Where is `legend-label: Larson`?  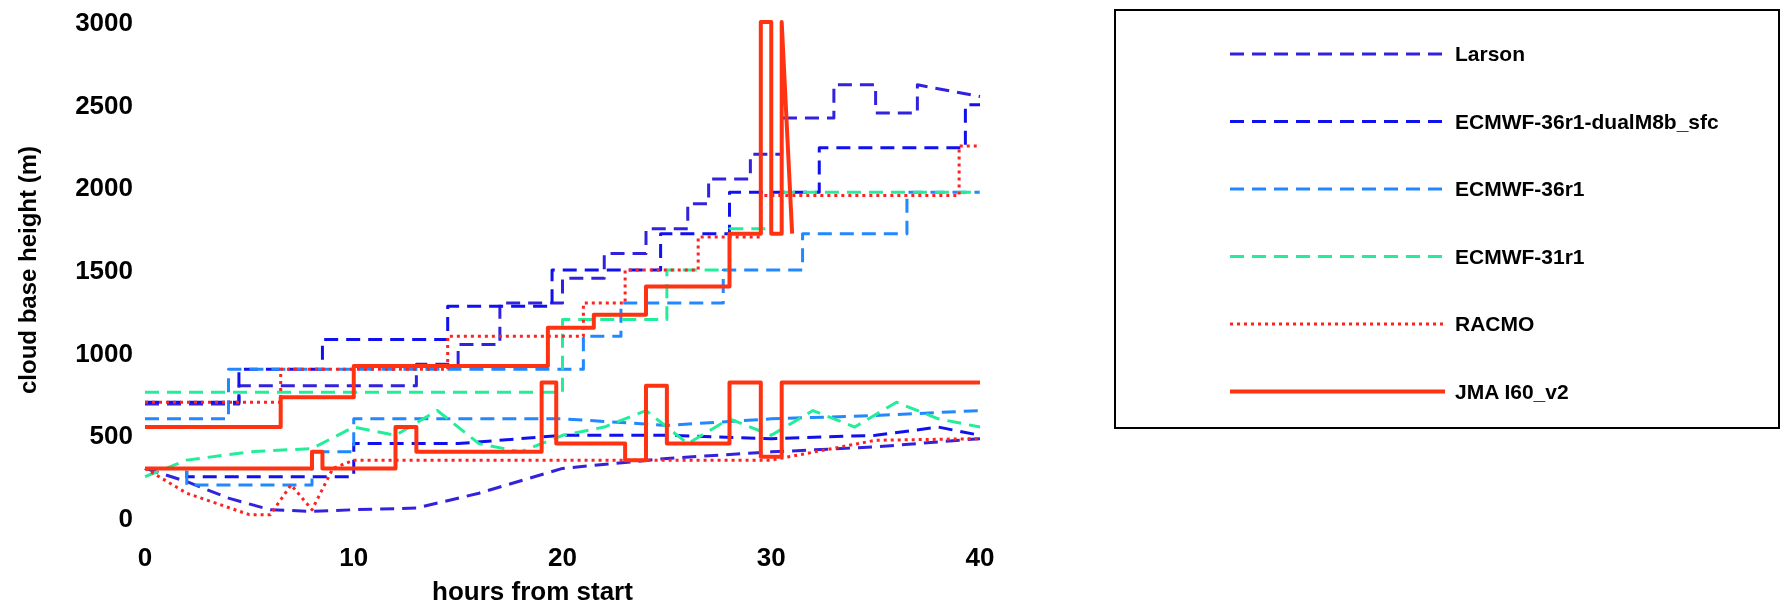
legend-label: Larson is located at coordinates (1490, 53).